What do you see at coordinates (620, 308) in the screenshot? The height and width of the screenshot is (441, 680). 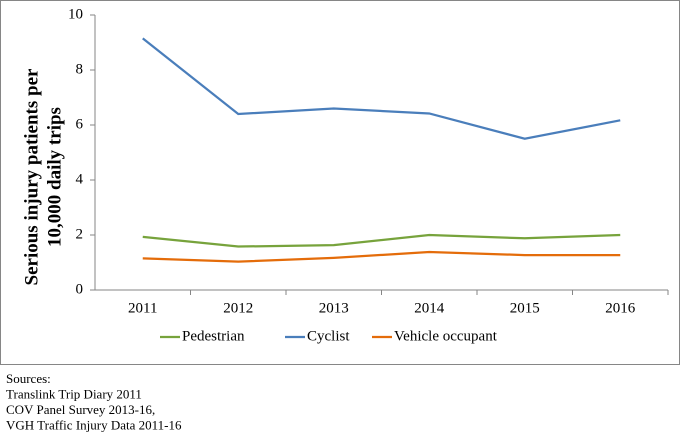 I see `x-tick-label: 2016` at bounding box center [620, 308].